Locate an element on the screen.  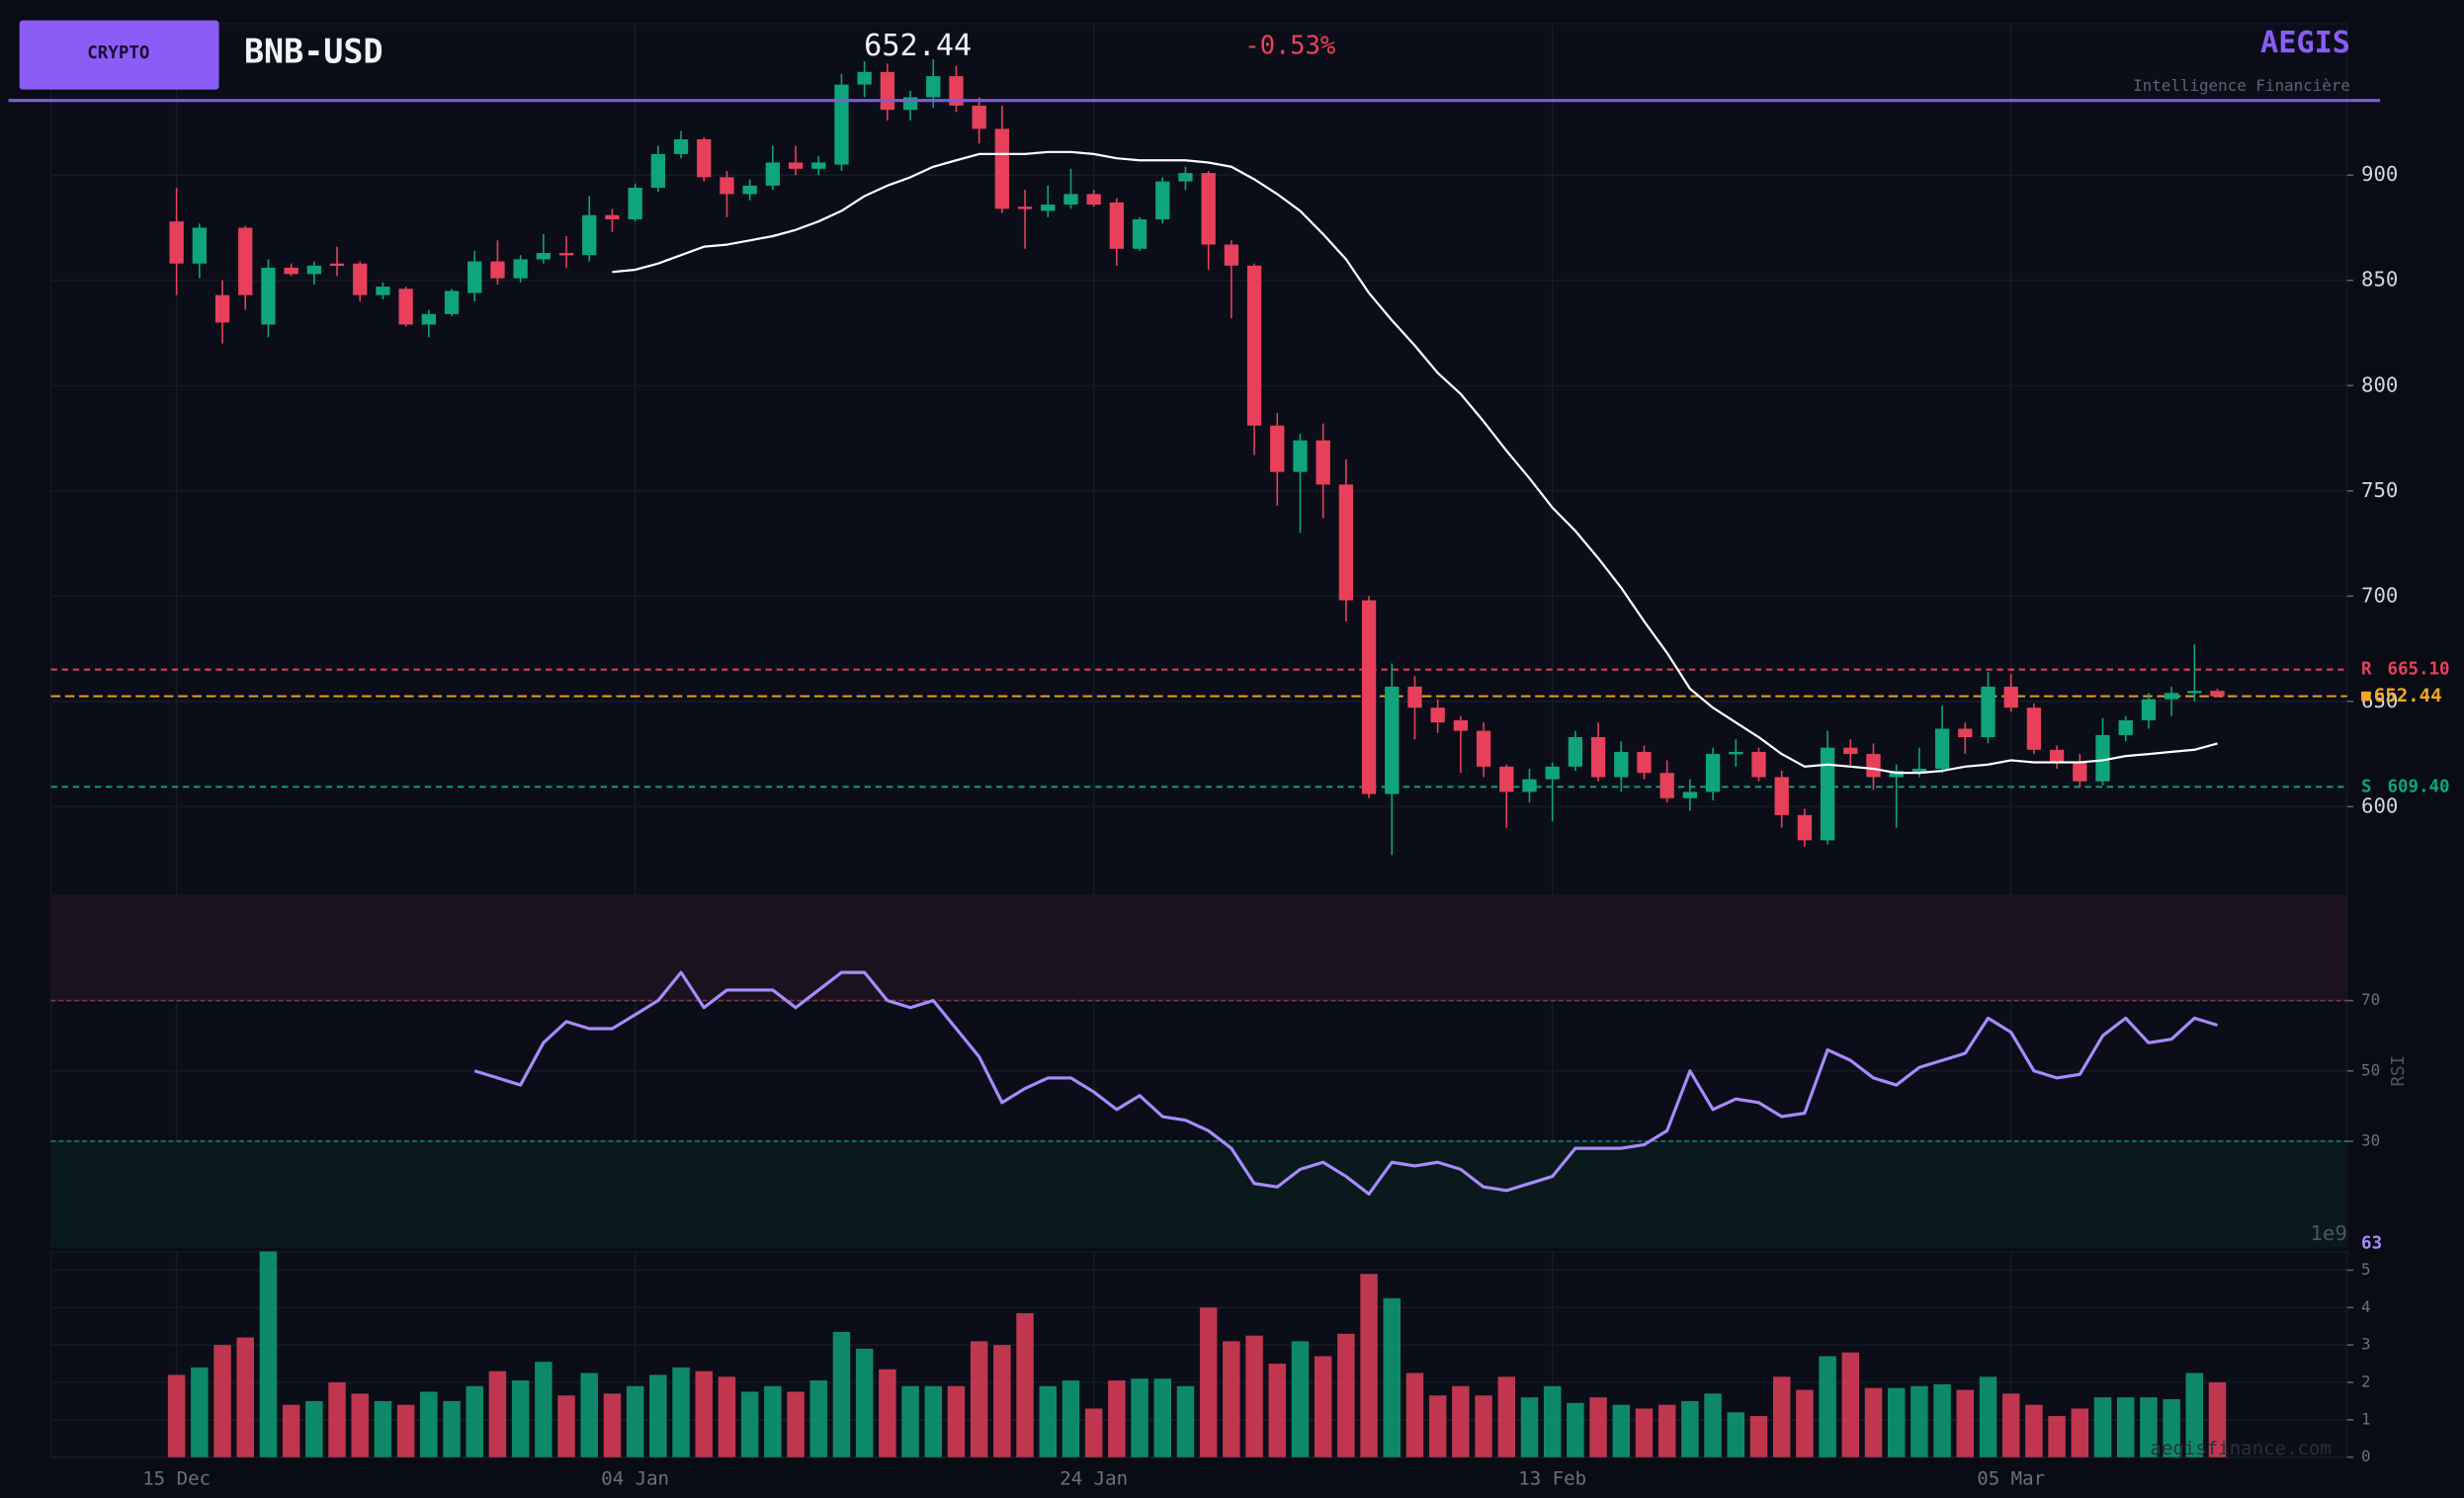
brand: AEGIS is located at coordinates (2305, 43).